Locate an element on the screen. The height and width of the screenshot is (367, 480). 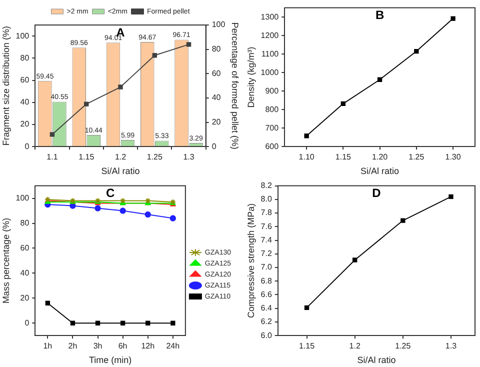
y-tick-label: 1100 is located at coordinates (270, 53).